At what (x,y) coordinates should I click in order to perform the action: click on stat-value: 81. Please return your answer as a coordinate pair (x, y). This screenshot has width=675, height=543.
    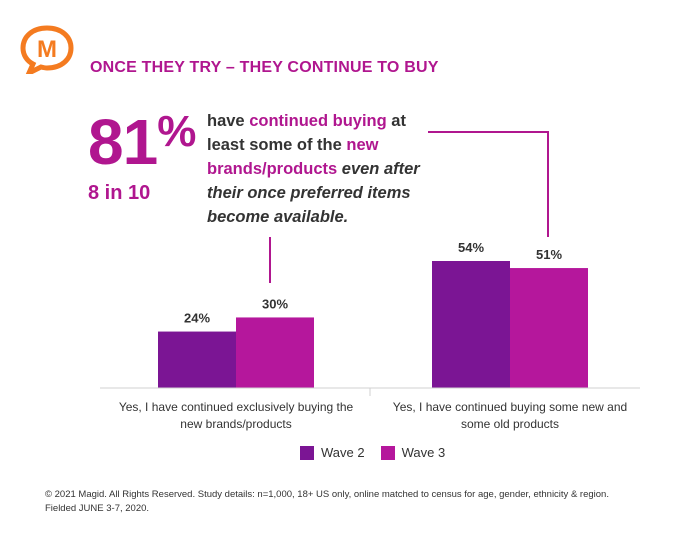
    Looking at the image, I should click on (123, 142).